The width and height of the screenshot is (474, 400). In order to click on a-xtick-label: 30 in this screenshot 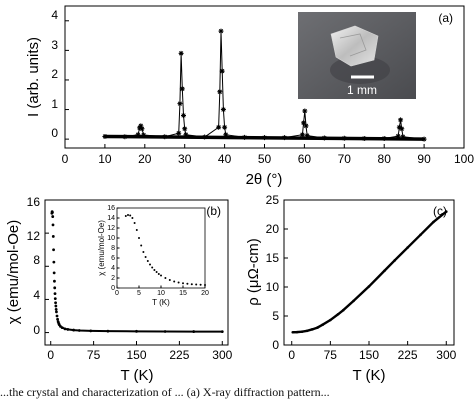, I will do `click(185, 159)`.